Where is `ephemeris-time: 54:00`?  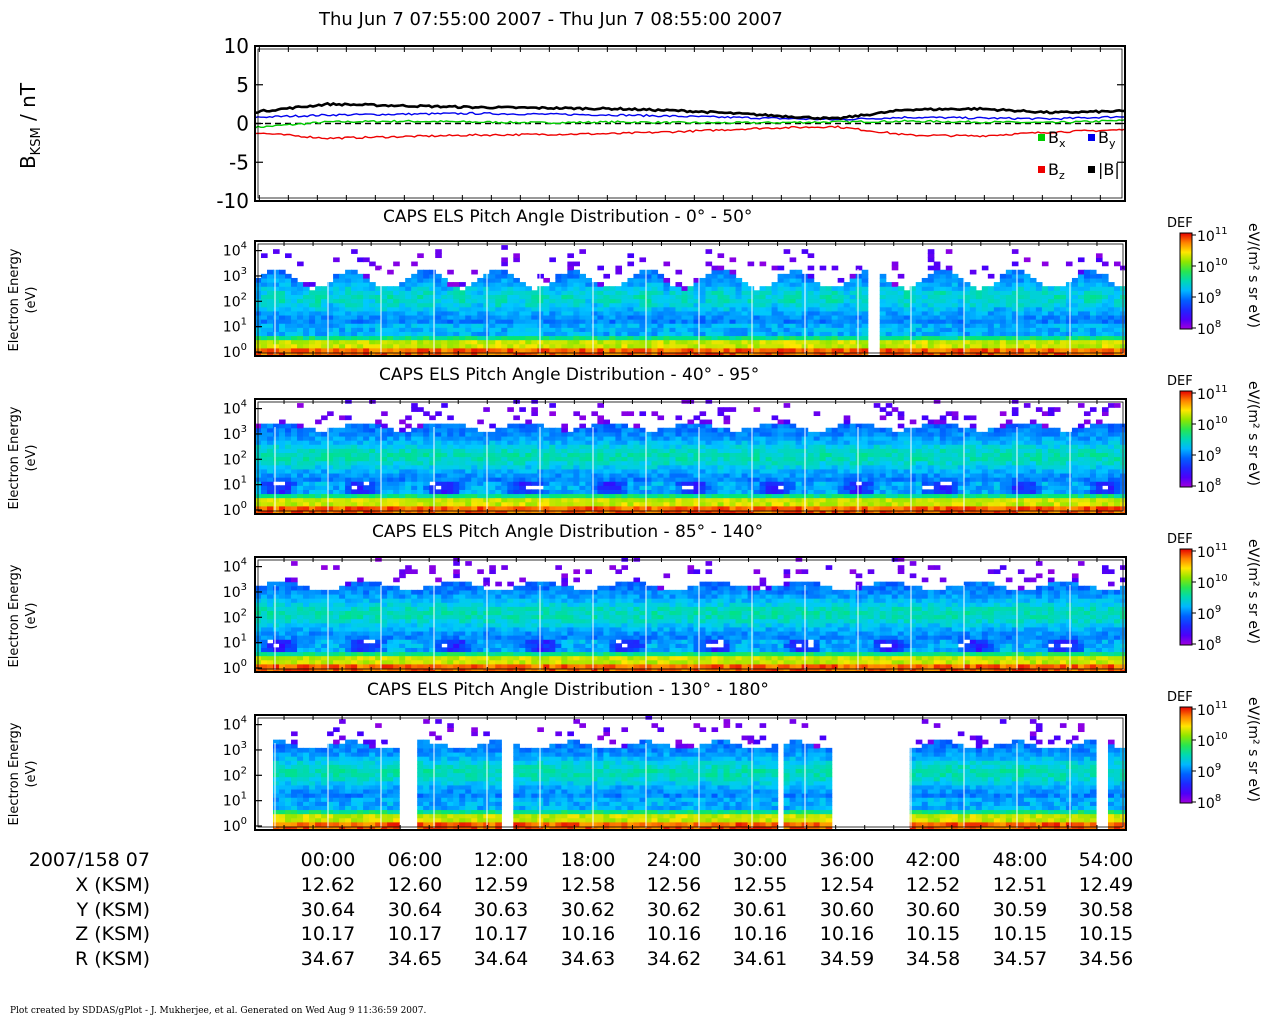 ephemeris-time: 54:00 is located at coordinates (1106, 860).